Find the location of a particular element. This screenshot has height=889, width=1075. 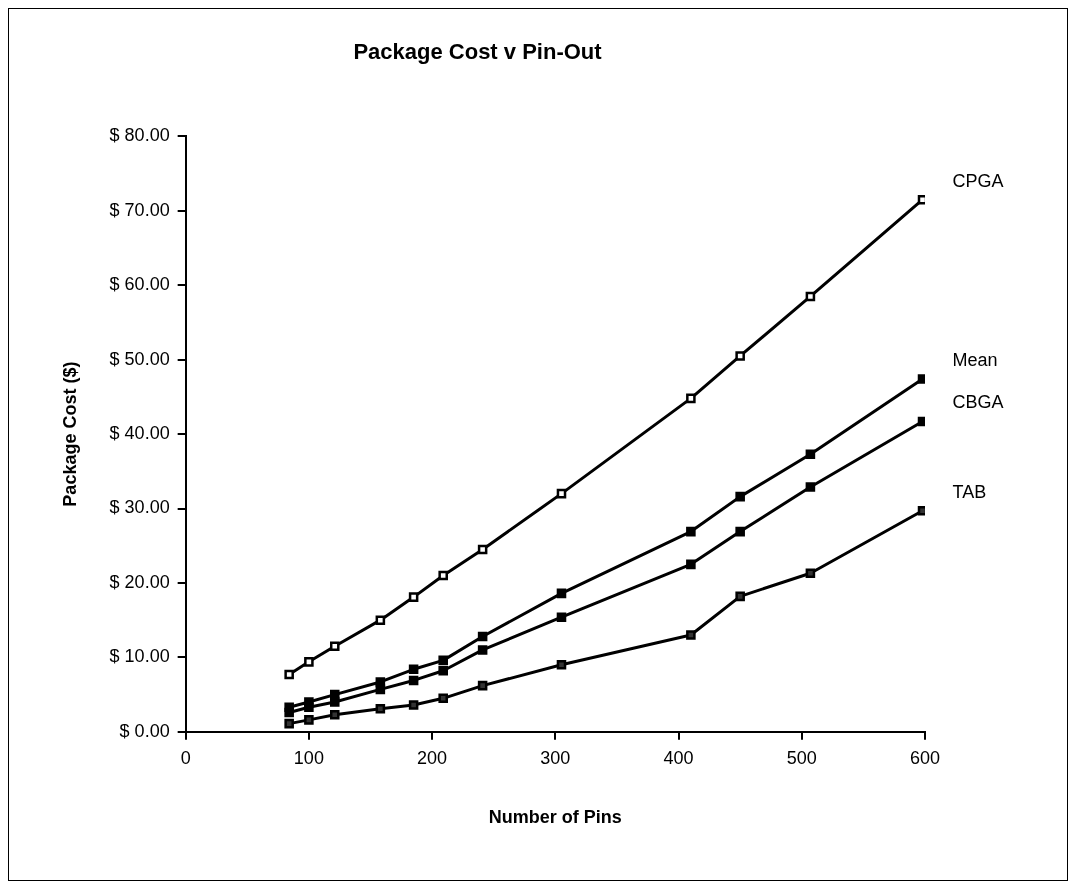

x-axis-title: Number of Pins is located at coordinates (555, 817).